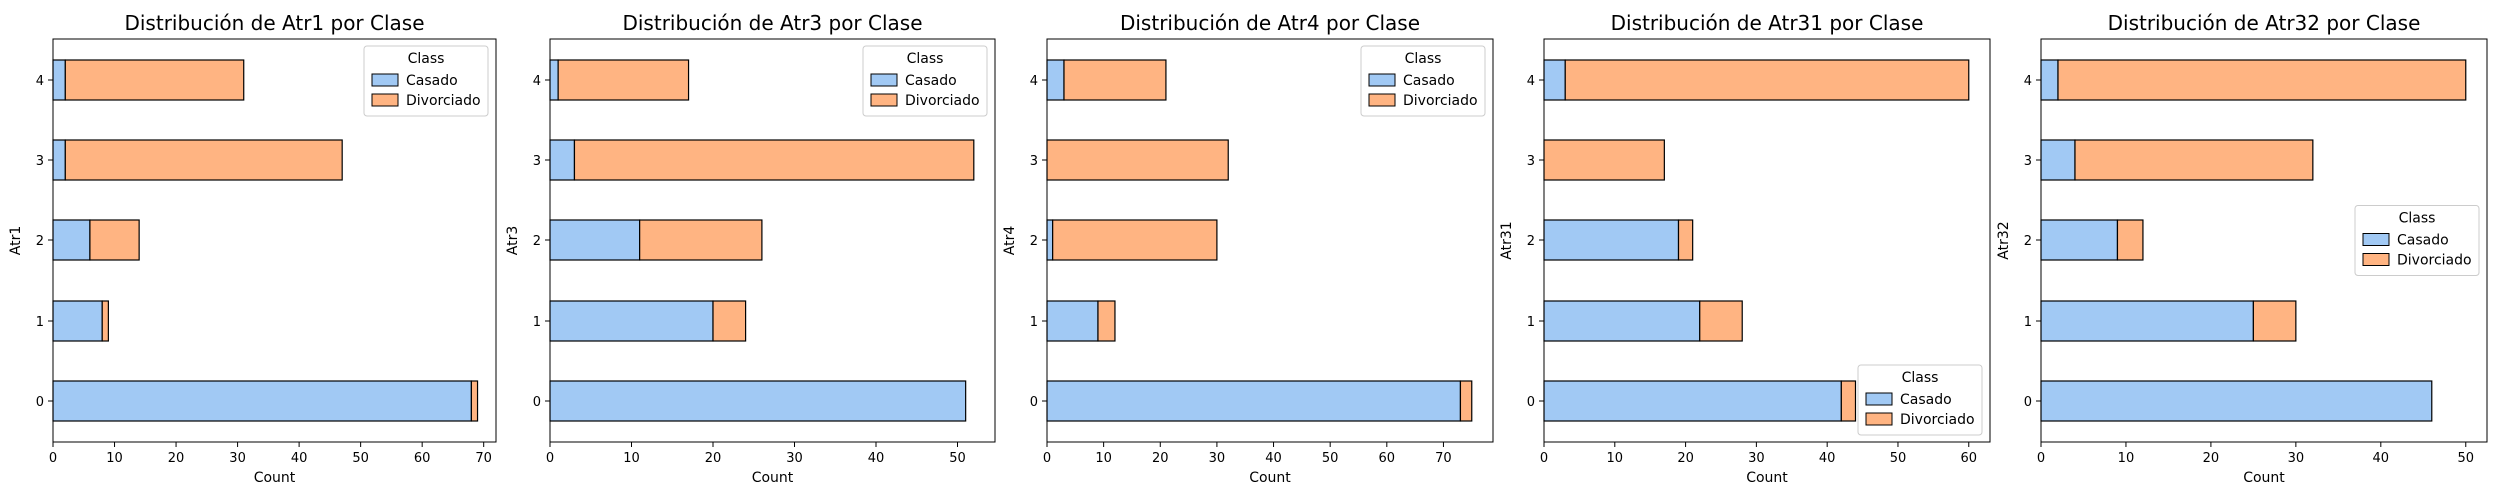 The width and height of the screenshot is (2500, 500). Describe the element at coordinates (1270, 23) in the screenshot. I see `chart-title: Distribución de Atr4 por Clase` at that location.